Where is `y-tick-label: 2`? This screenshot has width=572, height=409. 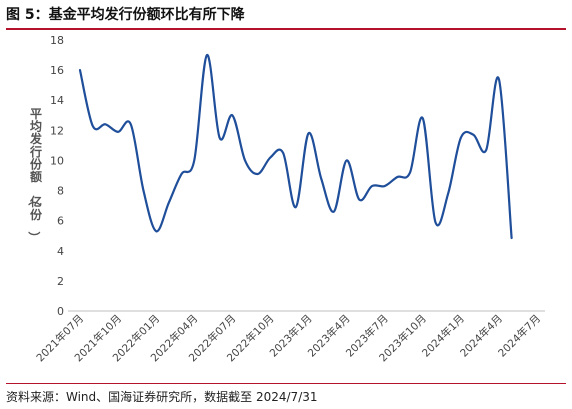 y-tick-label: 2 is located at coordinates (60, 281).